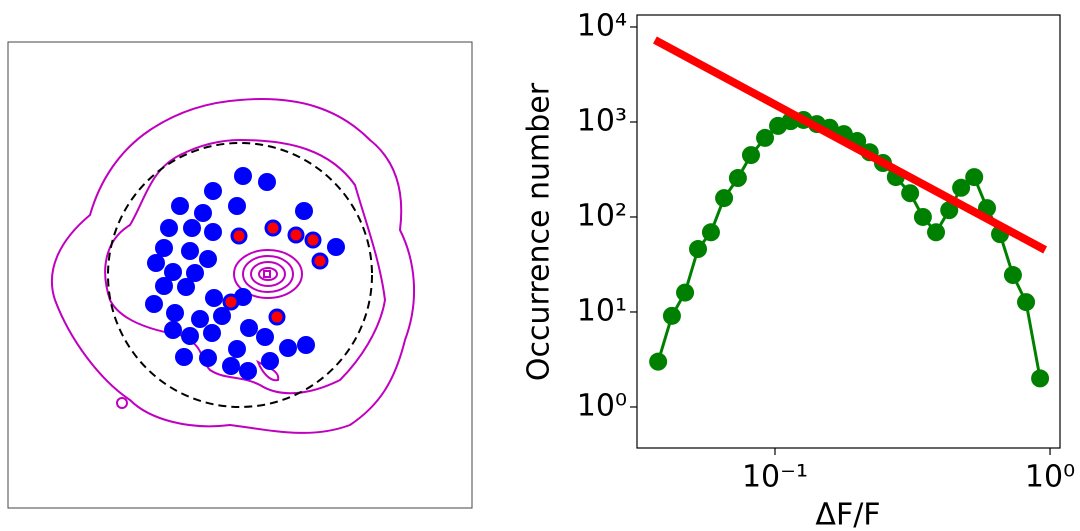  Describe the element at coordinates (602, 310) in the screenshot. I see `y-tick-label: 10¹` at that location.